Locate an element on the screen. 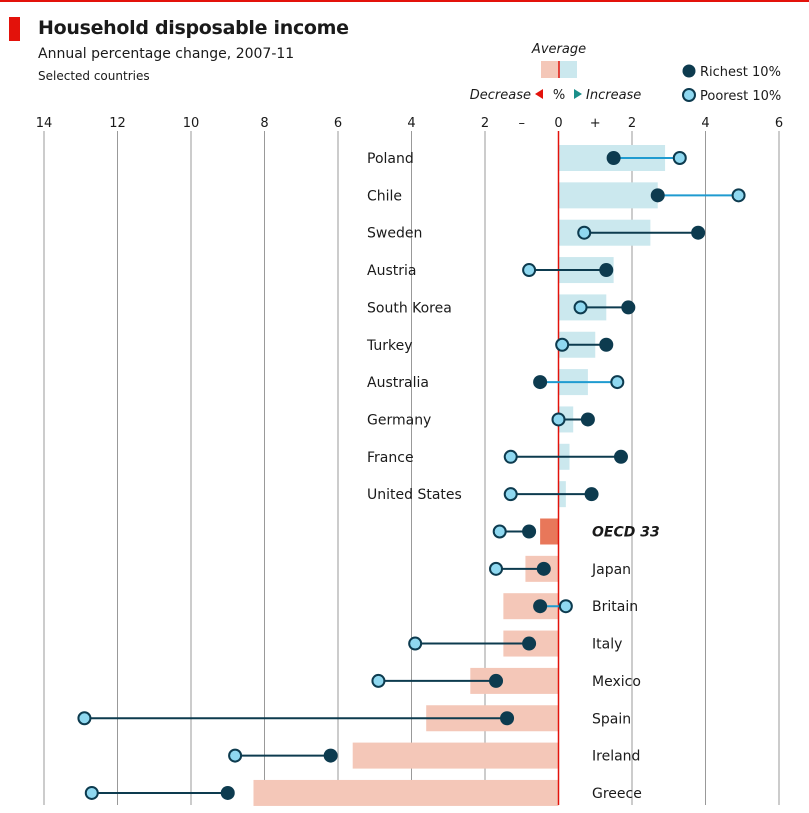  country-label: Germany is located at coordinates (399, 420).